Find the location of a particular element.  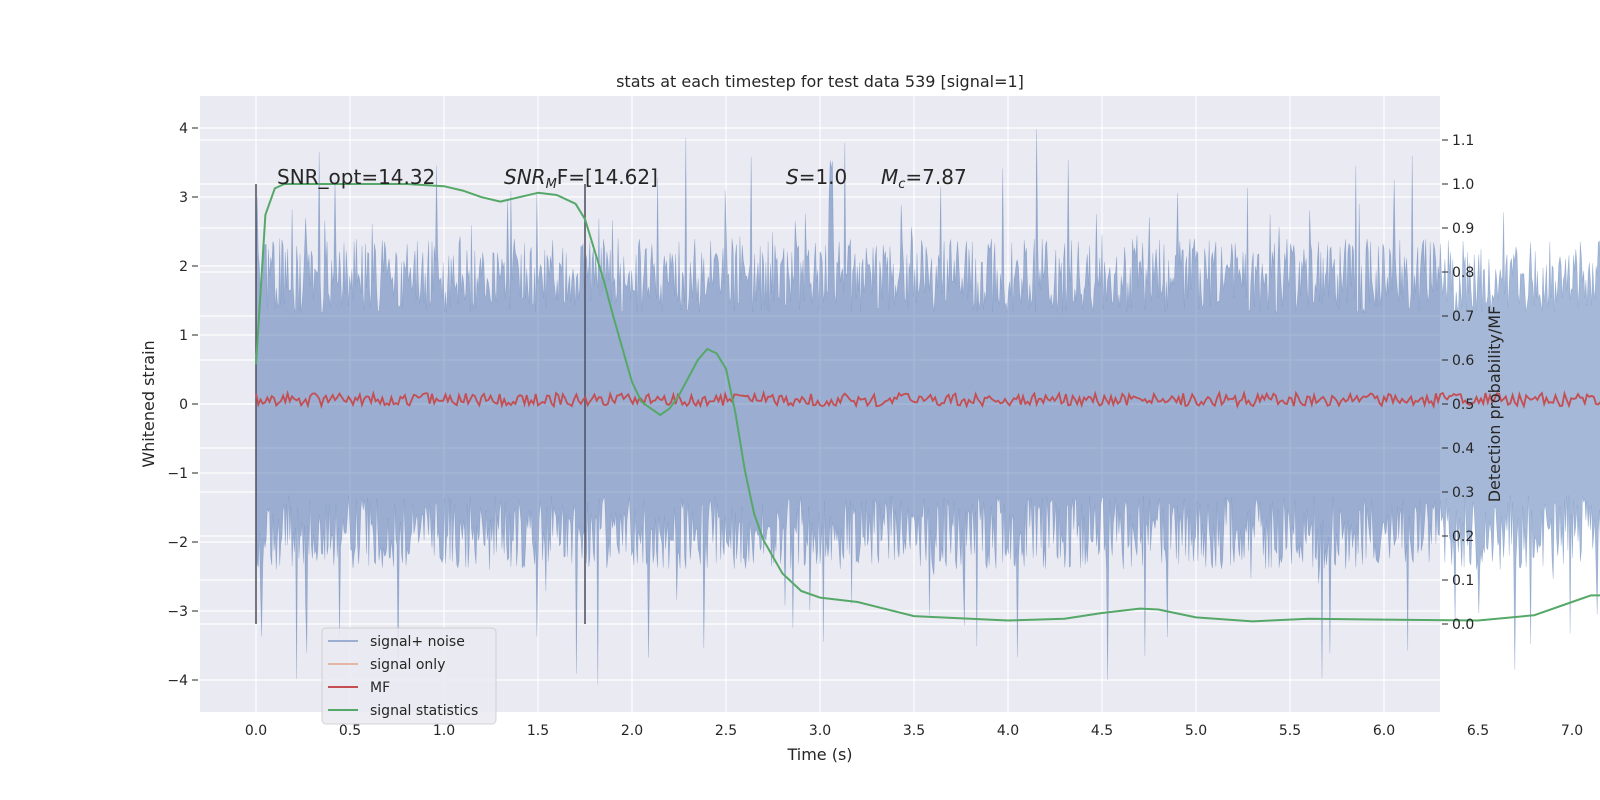

x-tick-label: 3.0 is located at coordinates (820, 731).